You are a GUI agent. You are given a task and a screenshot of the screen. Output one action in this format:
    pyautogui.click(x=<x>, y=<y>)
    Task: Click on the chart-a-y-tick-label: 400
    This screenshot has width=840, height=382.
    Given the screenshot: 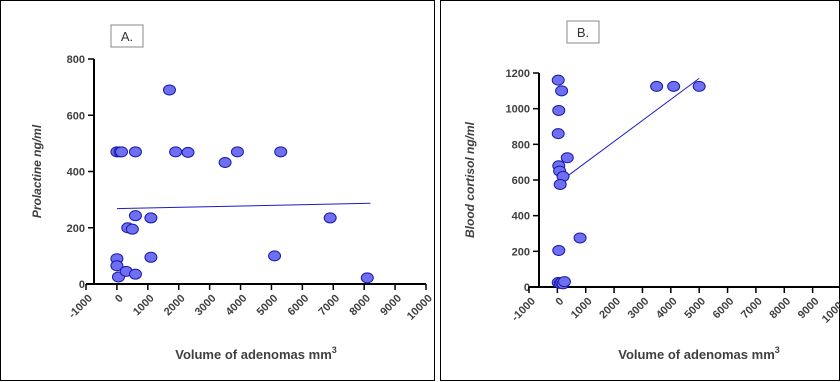 What is the action you would take?
    pyautogui.click(x=76, y=173)
    